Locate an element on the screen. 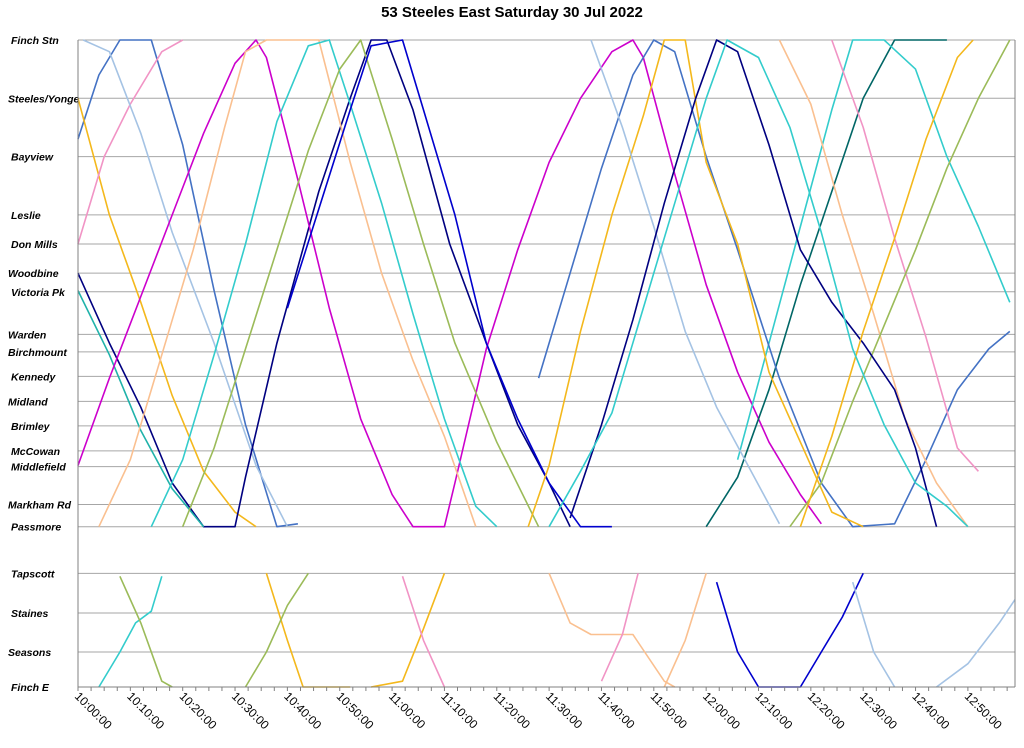 The height and width of the screenshot is (748, 1024). y-tick-label: McCowan is located at coordinates (35, 452).